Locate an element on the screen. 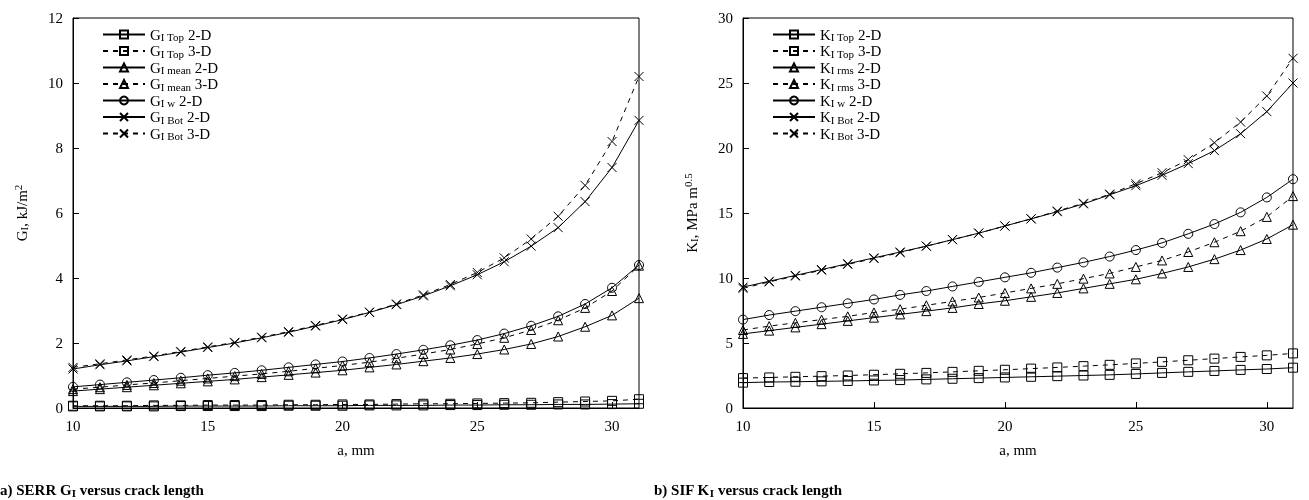 The height and width of the screenshot is (500, 1309). legend-label: KI Top 2-D is located at coordinates (851, 34).